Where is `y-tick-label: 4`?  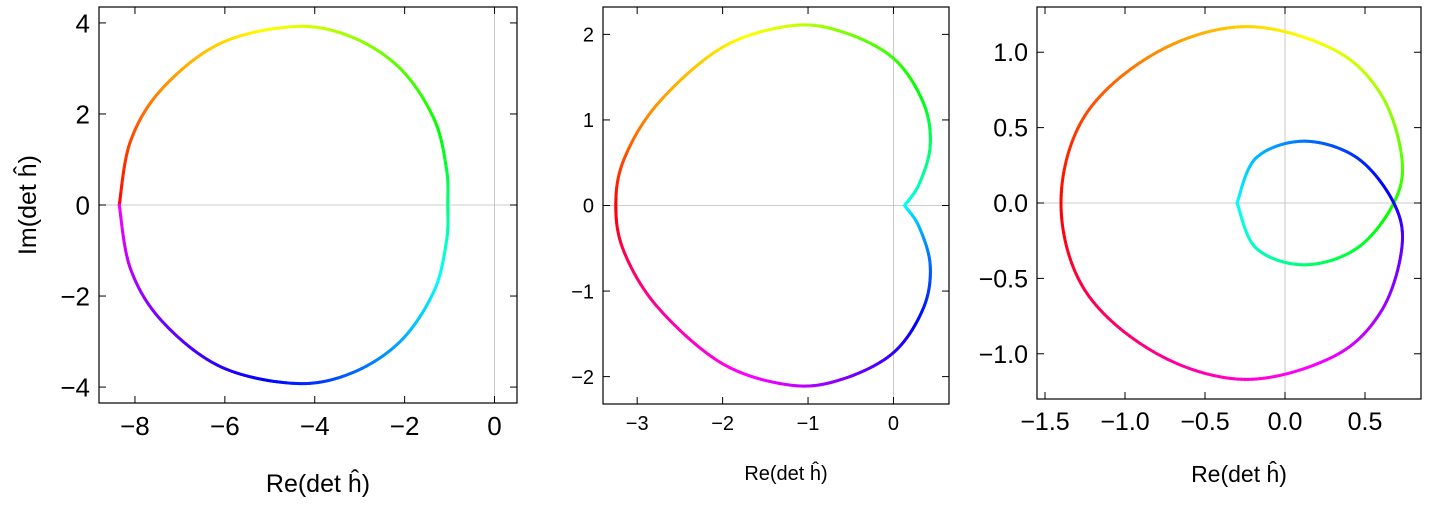 y-tick-label: 4 is located at coordinates (83, 23).